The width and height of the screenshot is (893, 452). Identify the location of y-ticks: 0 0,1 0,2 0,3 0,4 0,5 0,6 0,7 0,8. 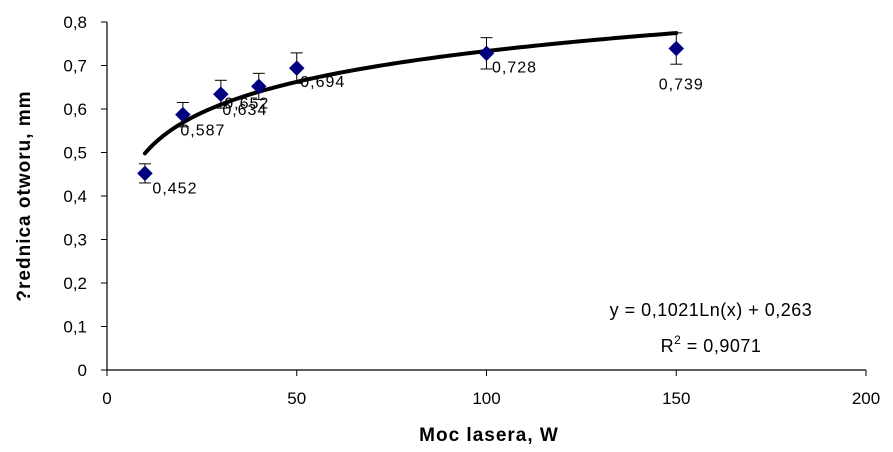
(85, 196).